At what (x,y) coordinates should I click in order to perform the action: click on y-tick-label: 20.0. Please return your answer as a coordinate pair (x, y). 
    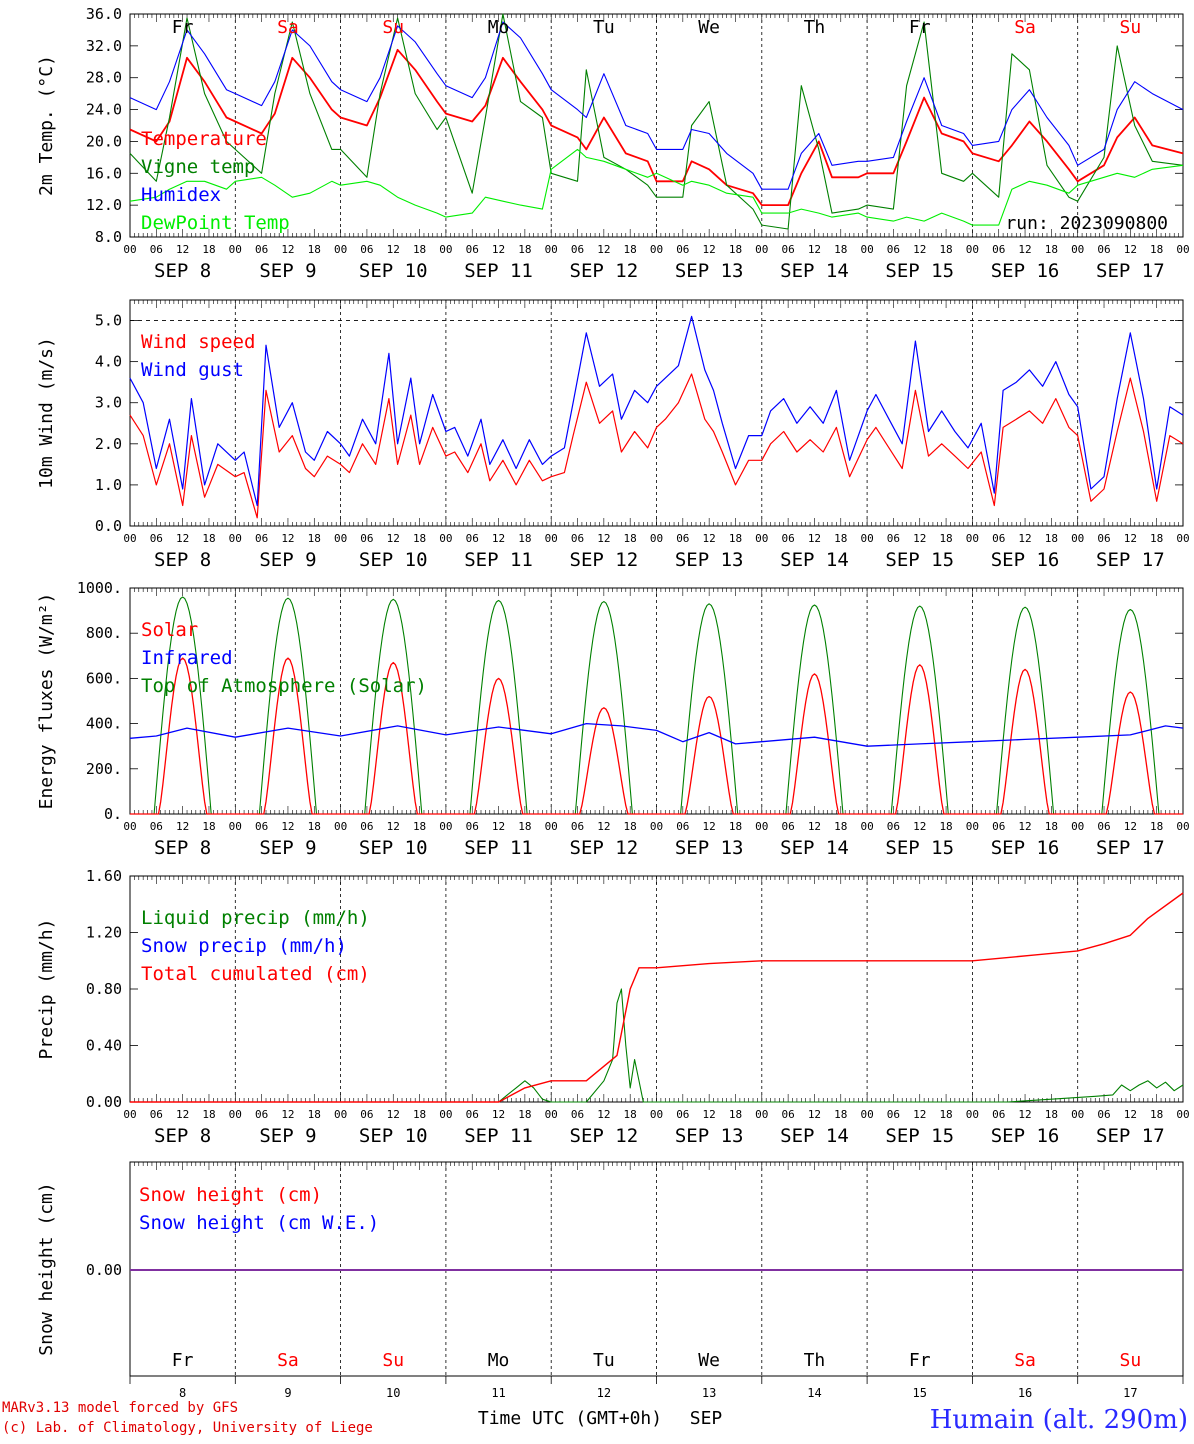
    Looking at the image, I should click on (104, 141).